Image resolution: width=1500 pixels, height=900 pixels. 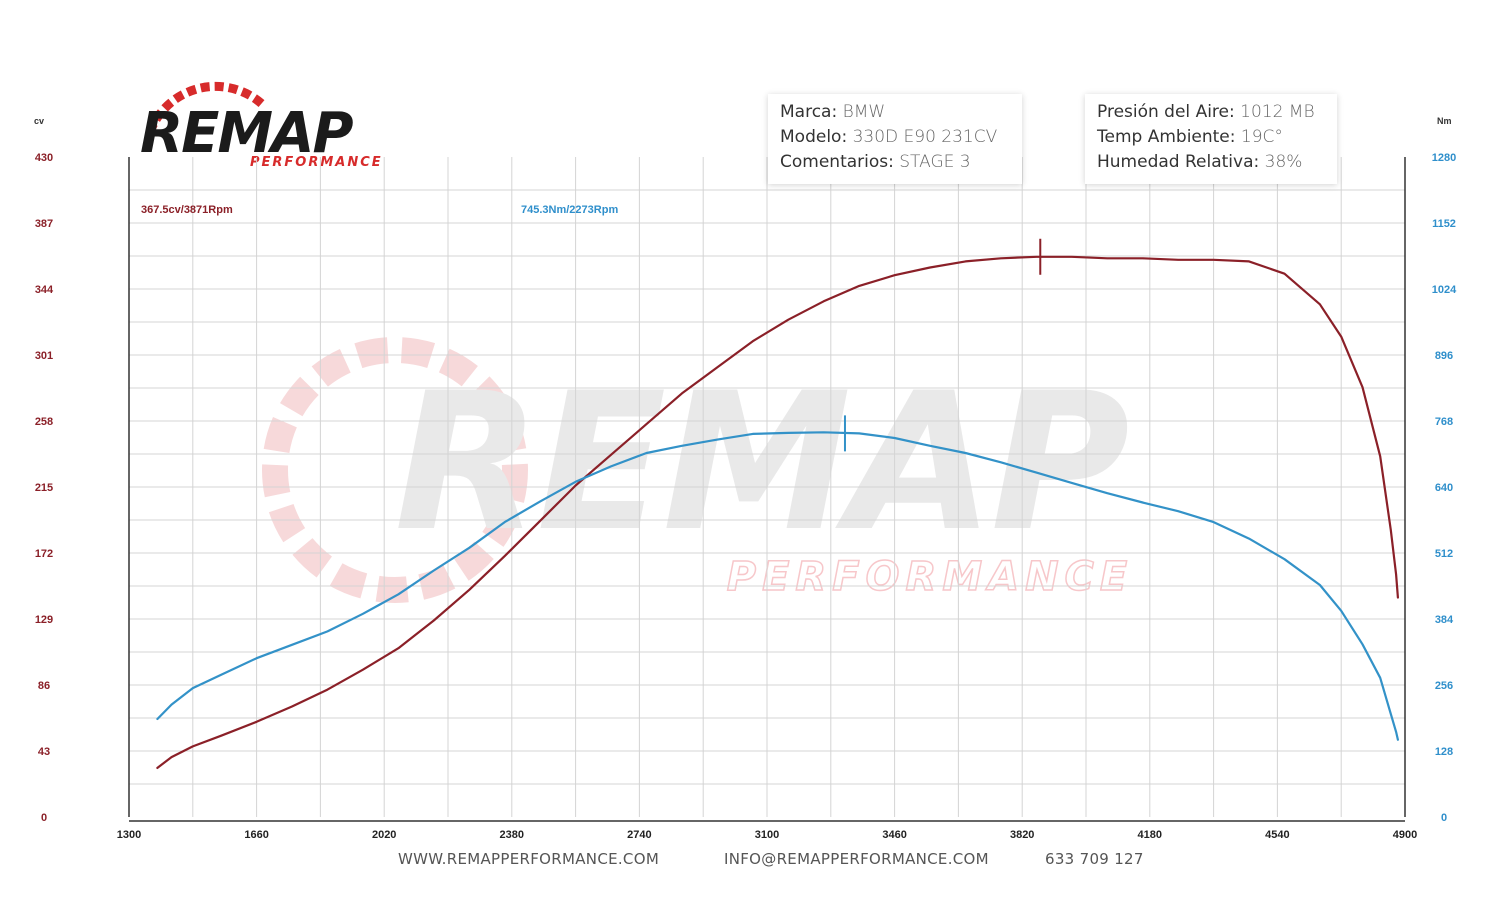 What do you see at coordinates (1405, 835) in the screenshot?
I see `x-tick-label: 4900` at bounding box center [1405, 835].